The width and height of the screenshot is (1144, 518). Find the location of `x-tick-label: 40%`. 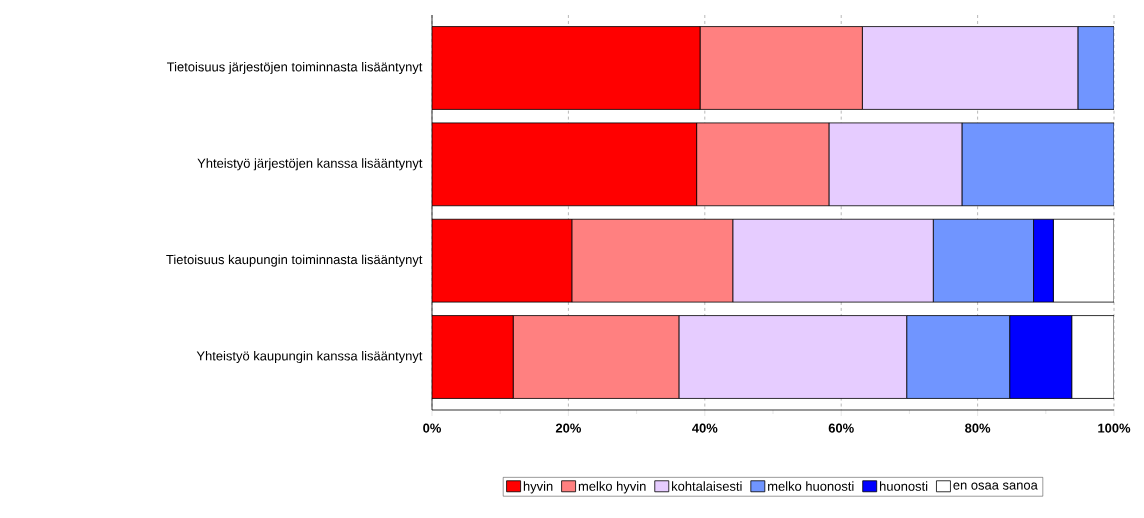

x-tick-label: 40% is located at coordinates (705, 428).